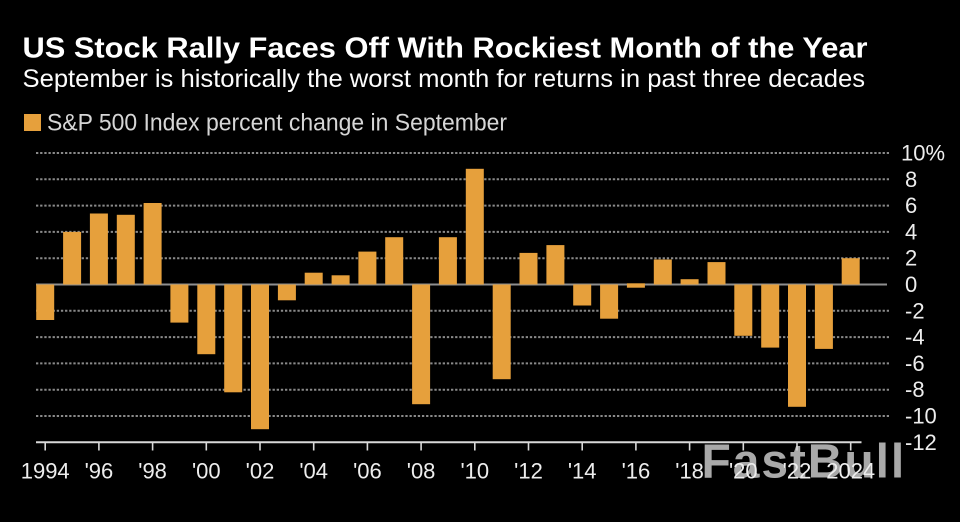 This screenshot has width=960, height=522. What do you see at coordinates (313, 471) in the screenshot?
I see `svg-text: '04` at bounding box center [313, 471].